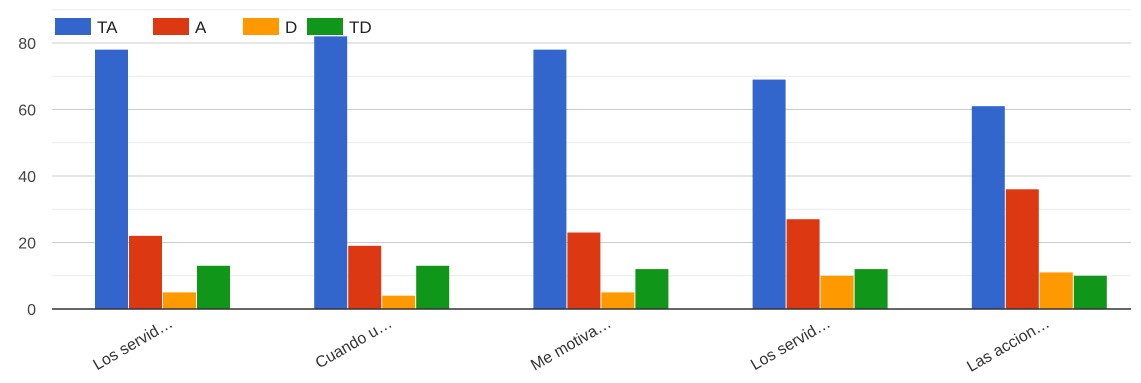  Describe the element at coordinates (171, 26) in the screenshot. I see `legend-swatch-a` at that location.